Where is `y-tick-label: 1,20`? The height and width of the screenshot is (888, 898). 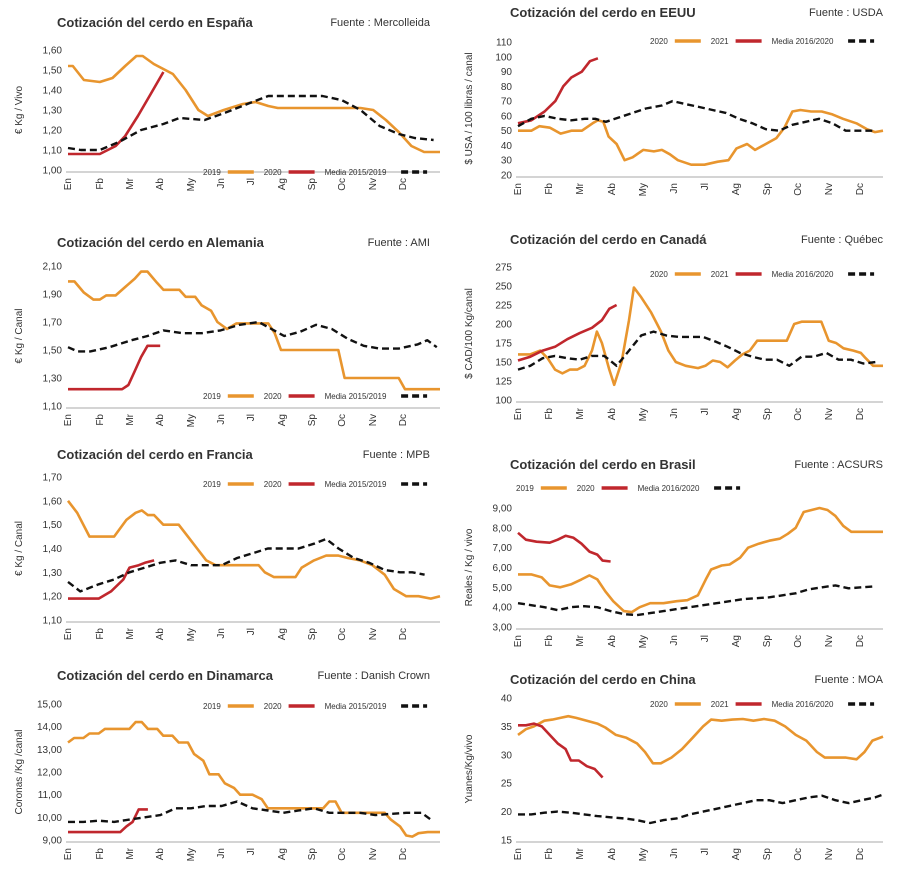
y-tick-label: 1,20 is located at coordinates (53, 597).